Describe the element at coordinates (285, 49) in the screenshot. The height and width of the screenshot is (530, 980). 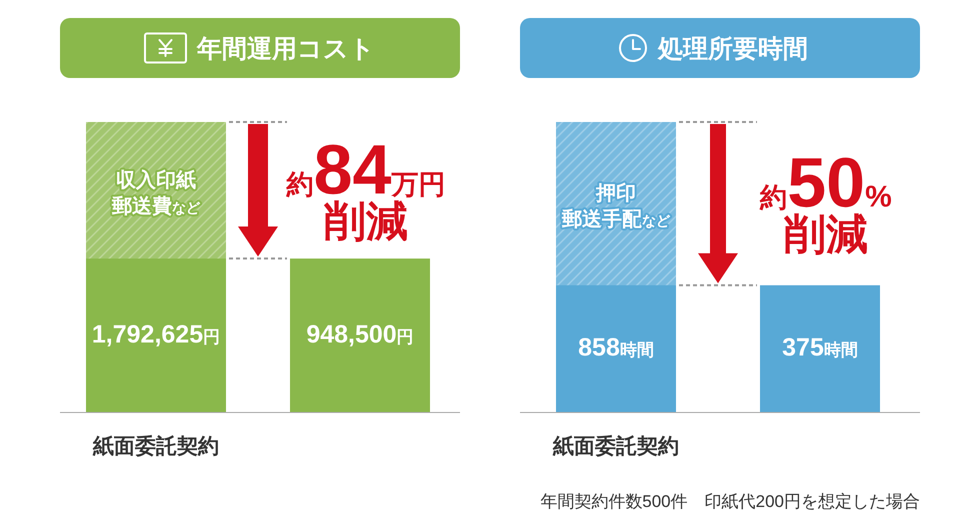
I see `chart-title: 年間運用コスト` at that location.